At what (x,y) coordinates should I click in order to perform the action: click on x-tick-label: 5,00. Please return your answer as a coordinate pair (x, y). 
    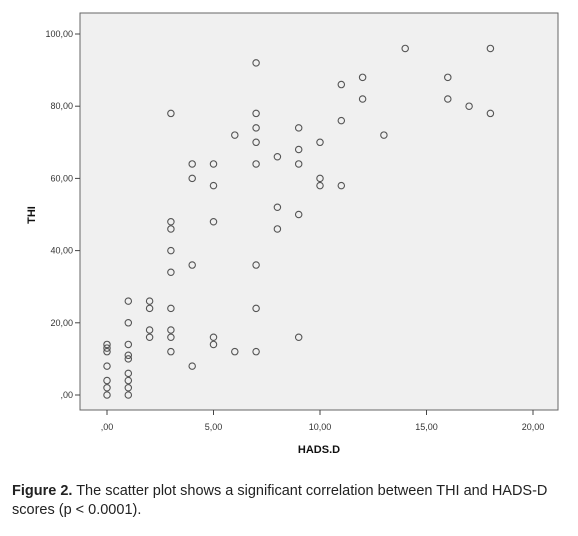
    Looking at the image, I should click on (214, 427).